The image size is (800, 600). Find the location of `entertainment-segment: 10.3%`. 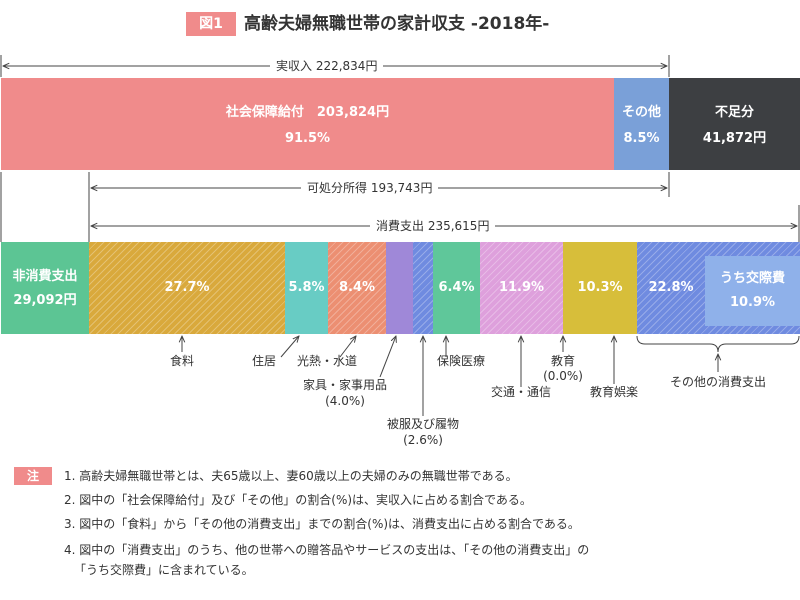

entertainment-segment: 10.3% is located at coordinates (600, 288).